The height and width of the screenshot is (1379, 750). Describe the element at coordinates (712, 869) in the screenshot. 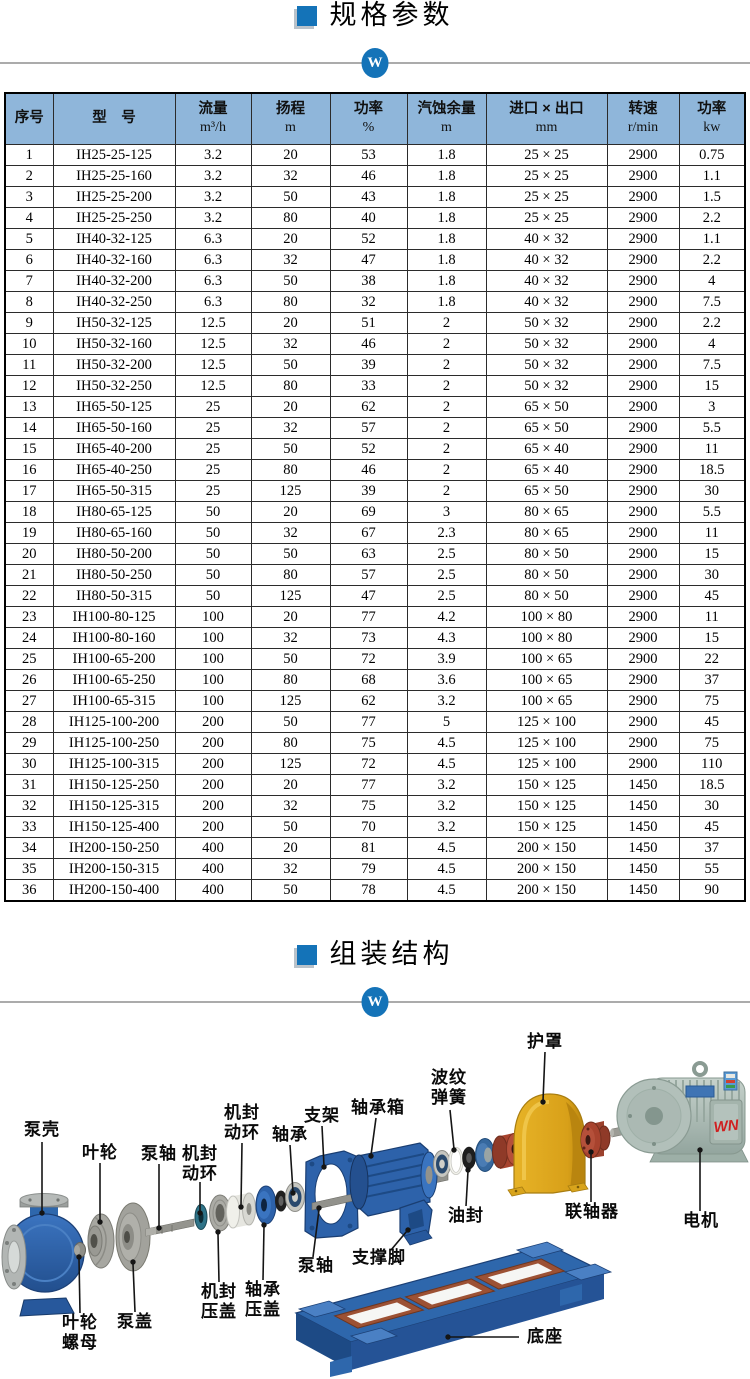

I see `cell: 55` at that location.